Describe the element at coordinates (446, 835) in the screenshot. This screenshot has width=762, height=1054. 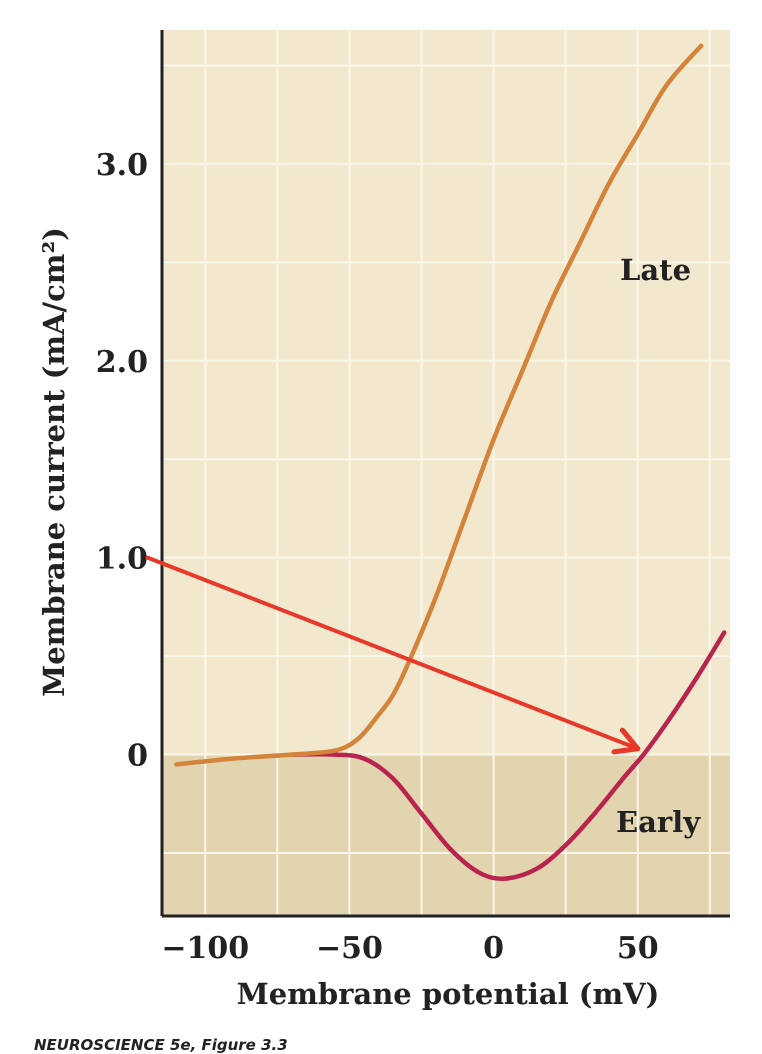
I see `background-negative-region` at that location.